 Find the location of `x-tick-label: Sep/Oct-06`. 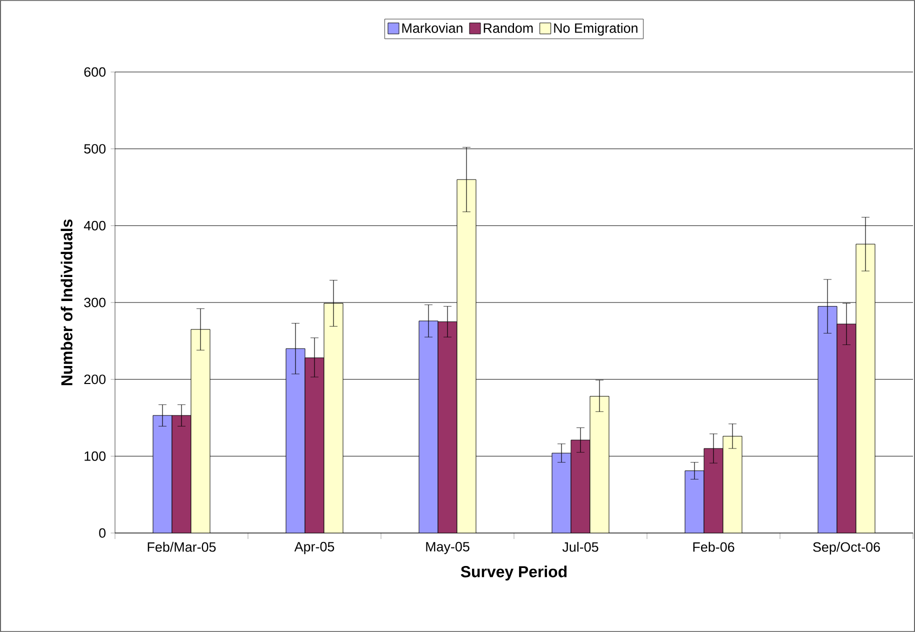

x-tick-label: Sep/Oct-06 is located at coordinates (846, 548).